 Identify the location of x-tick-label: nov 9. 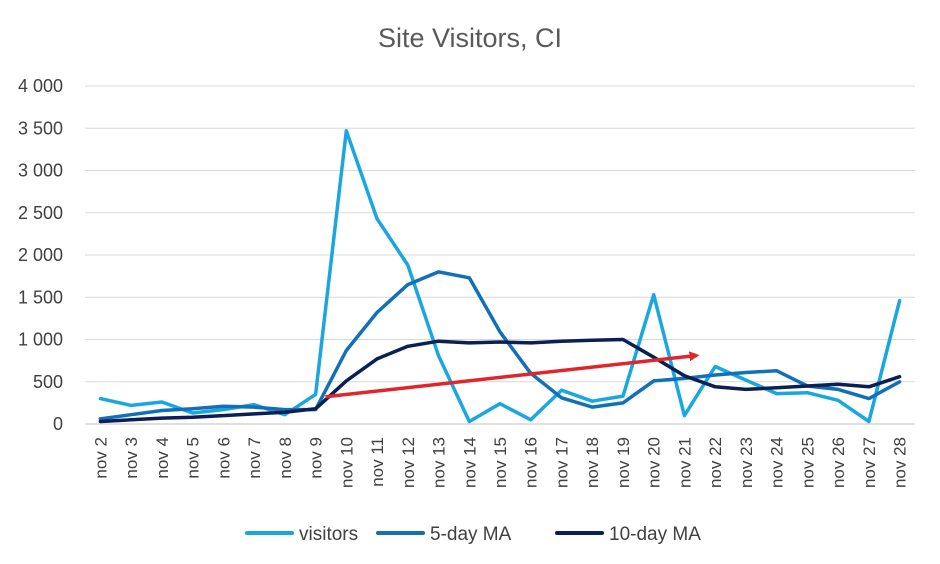
(316, 458).